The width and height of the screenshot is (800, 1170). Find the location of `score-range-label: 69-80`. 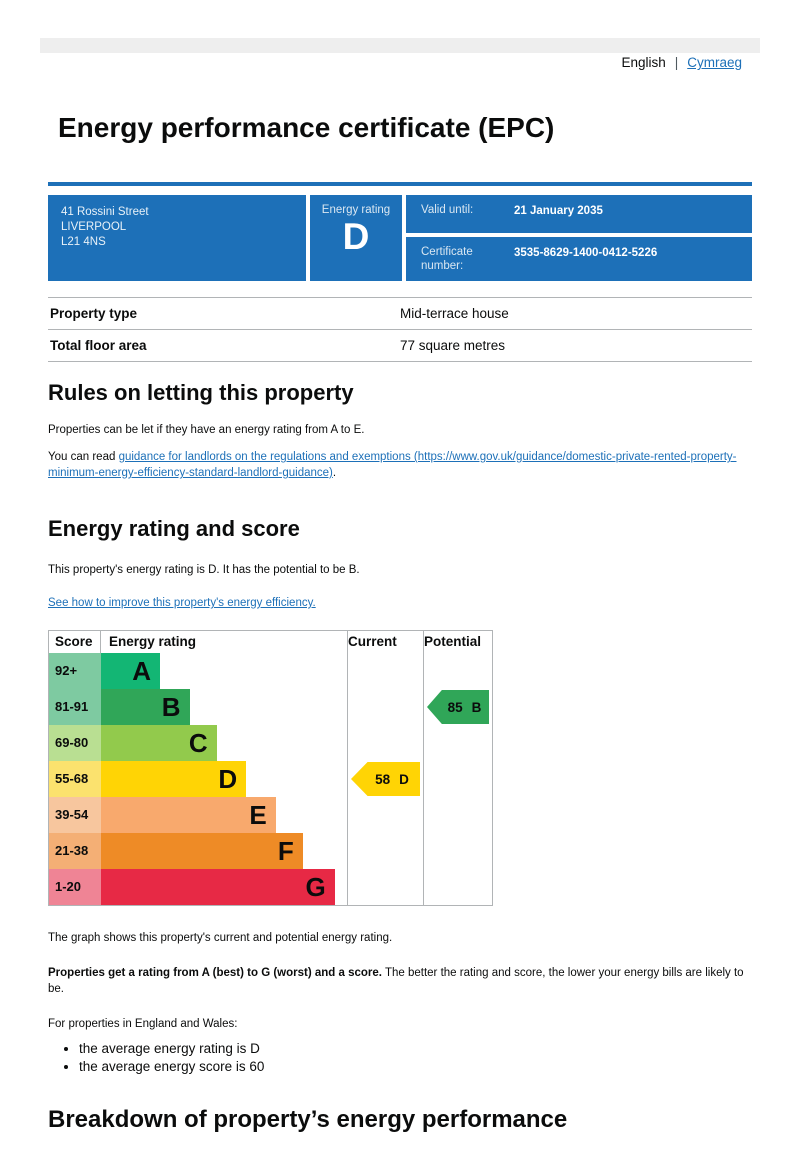

score-range-label: 69-80 is located at coordinates (75, 743).